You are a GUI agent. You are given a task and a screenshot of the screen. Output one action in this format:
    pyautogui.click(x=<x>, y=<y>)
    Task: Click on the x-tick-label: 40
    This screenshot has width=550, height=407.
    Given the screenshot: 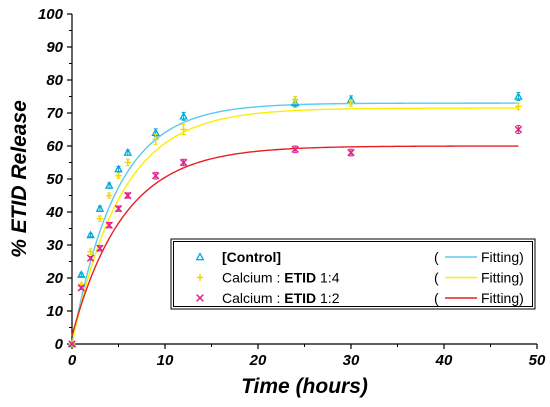 What is the action you would take?
    pyautogui.click(x=444, y=360)
    